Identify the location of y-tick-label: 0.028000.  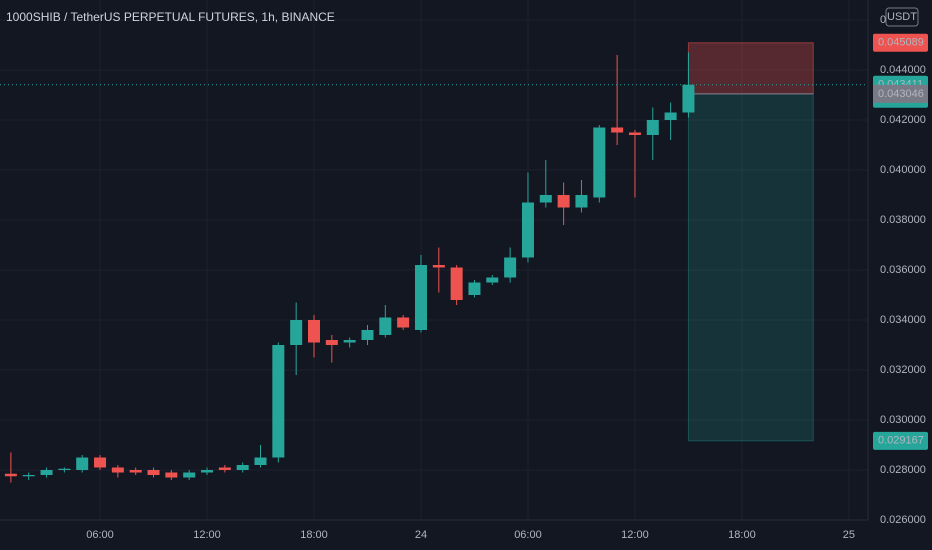
(903, 470).